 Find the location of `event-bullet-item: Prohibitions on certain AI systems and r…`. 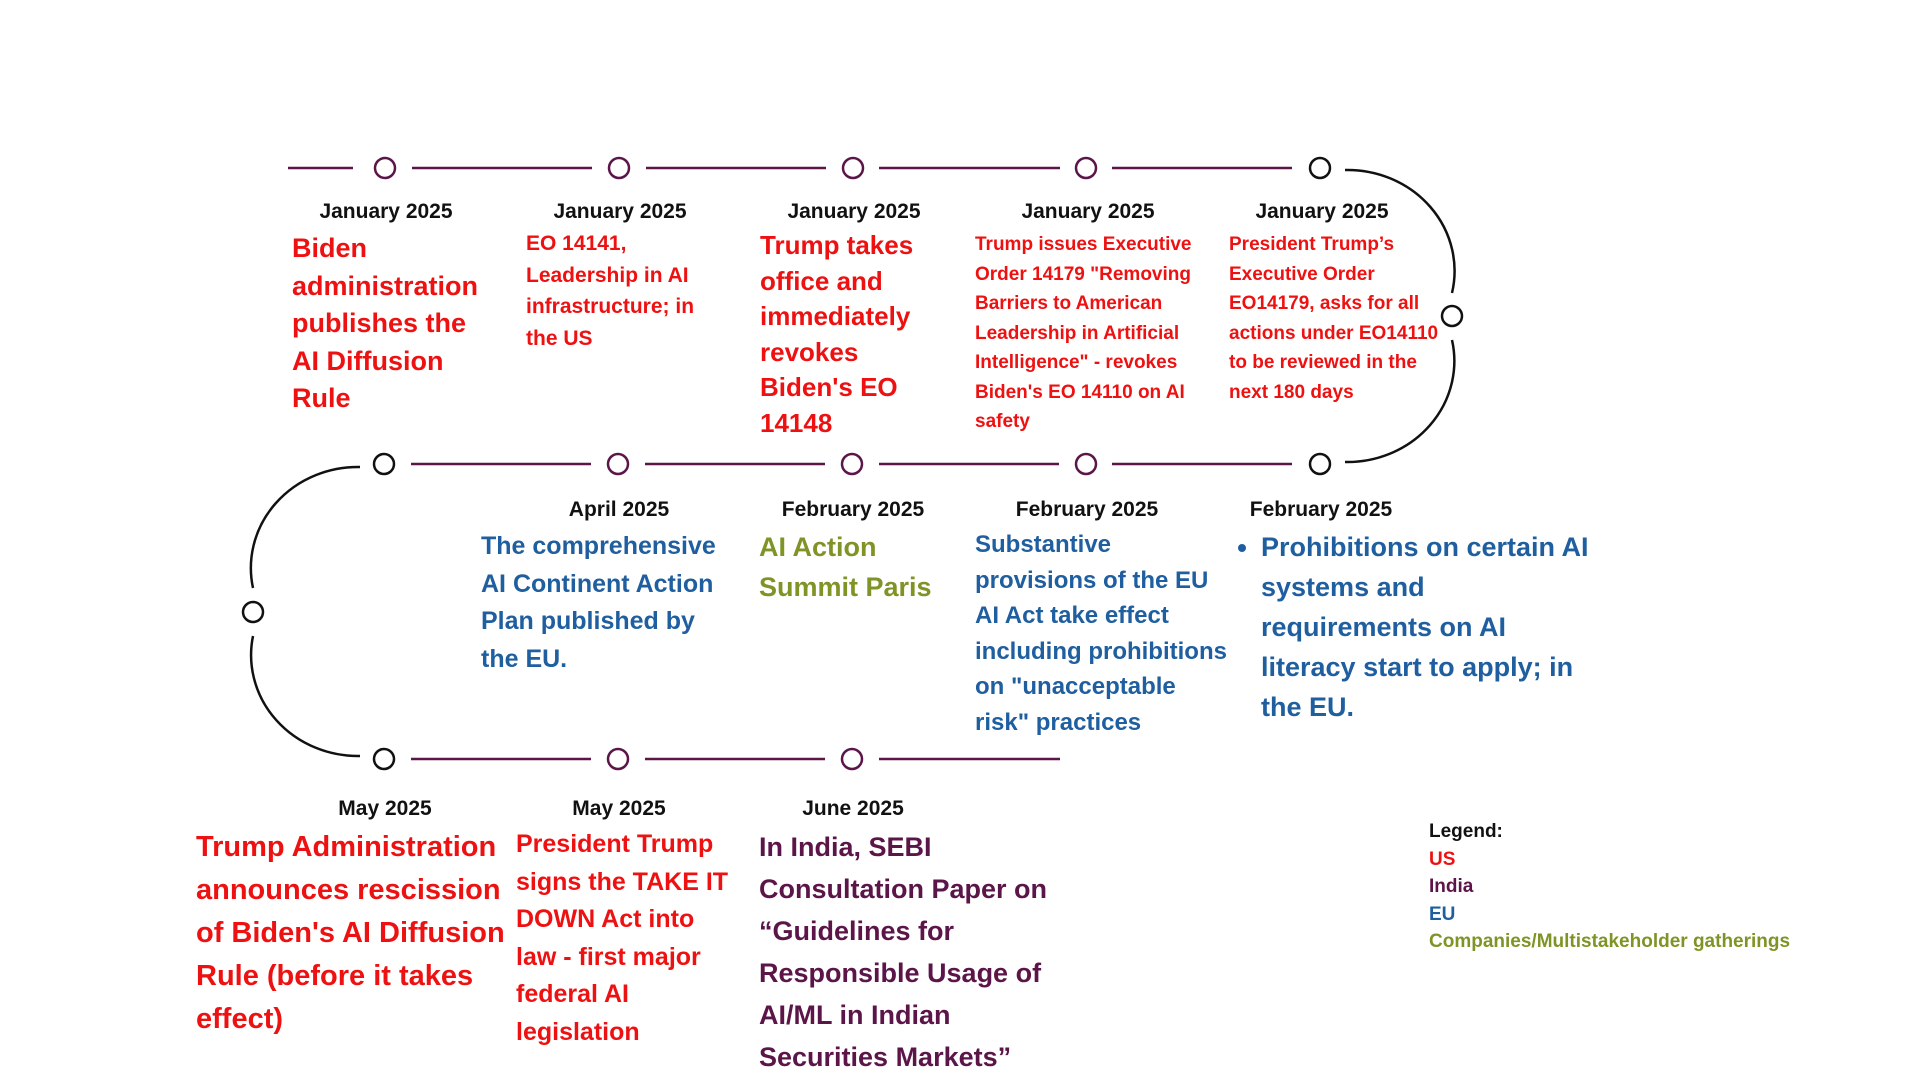

event-bullet-item: Prohibitions on certain AI systems and r… is located at coordinates (1431, 627).